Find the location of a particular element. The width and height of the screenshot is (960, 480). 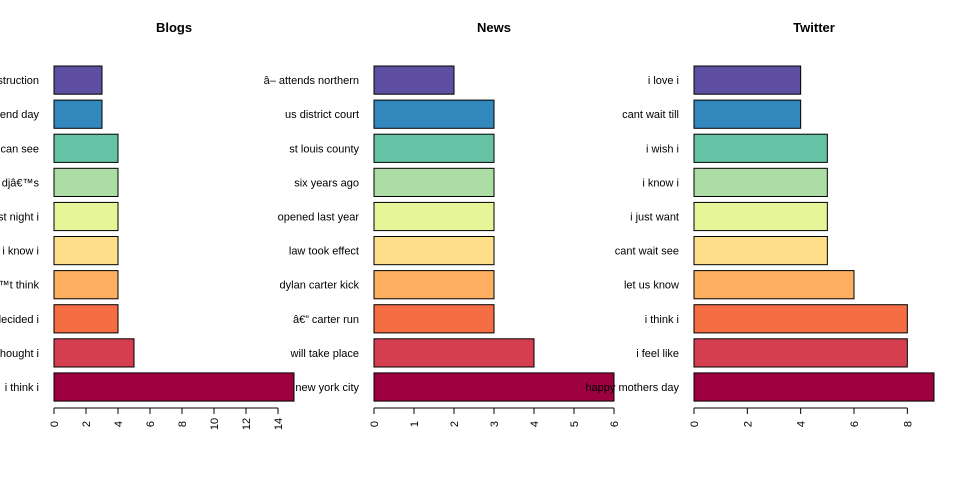

news-x-tick-label: 3 is located at coordinates (495, 424).